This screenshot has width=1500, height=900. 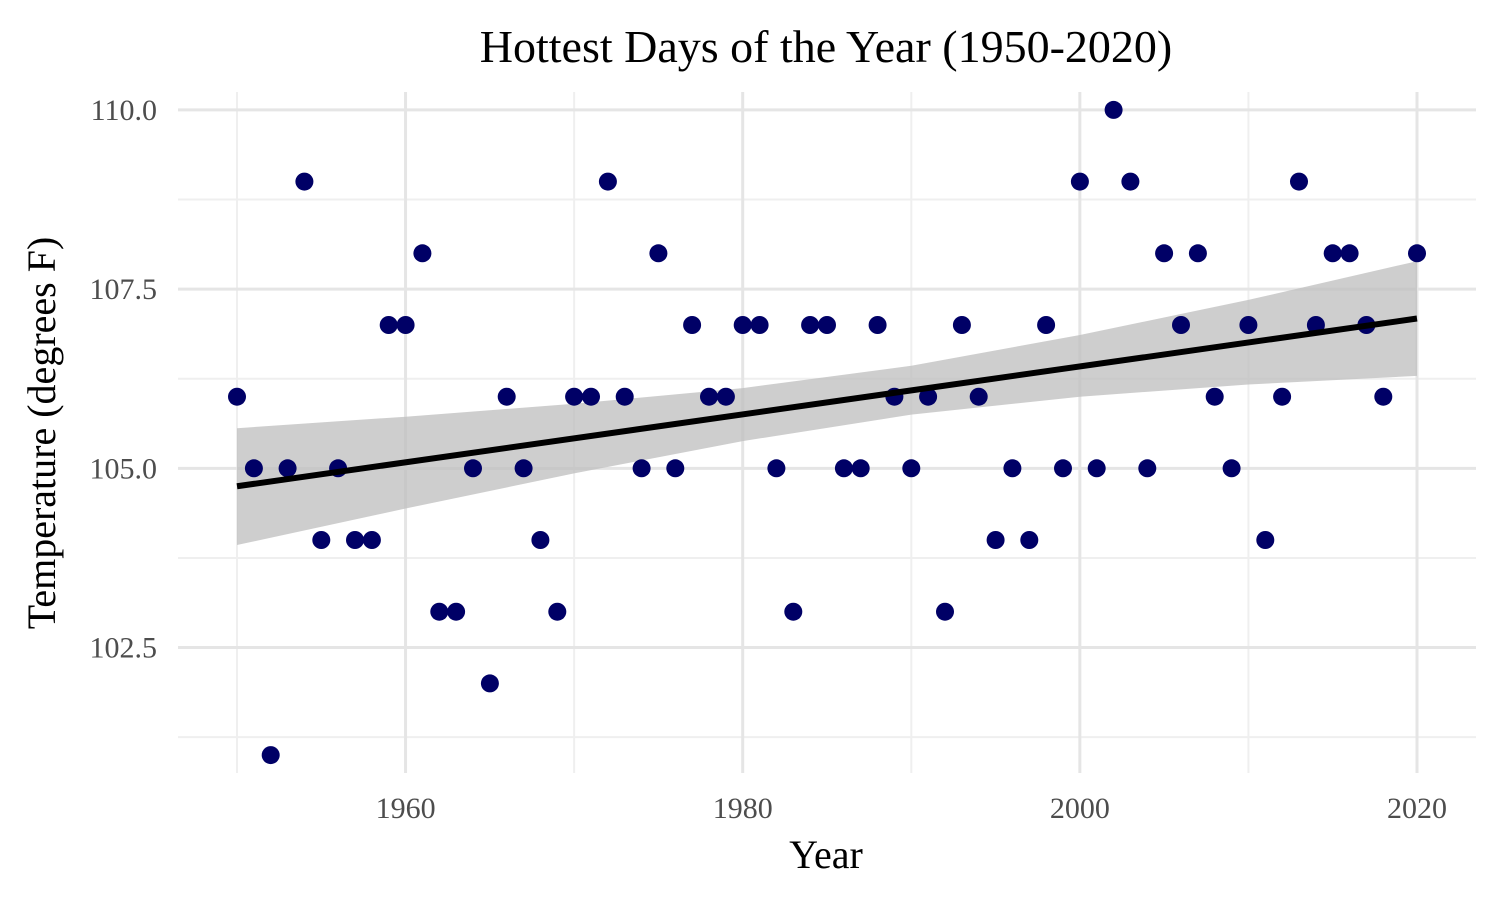 What do you see at coordinates (1080, 808) in the screenshot?
I see `x-tick-label: 2000` at bounding box center [1080, 808].